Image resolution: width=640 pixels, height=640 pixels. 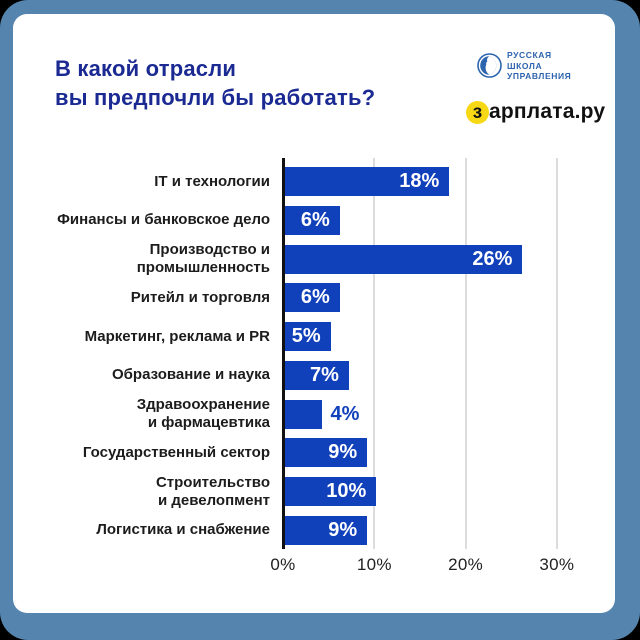 What do you see at coordinates (283, 353) in the screenshot?
I see `y-axis-line` at bounding box center [283, 353].